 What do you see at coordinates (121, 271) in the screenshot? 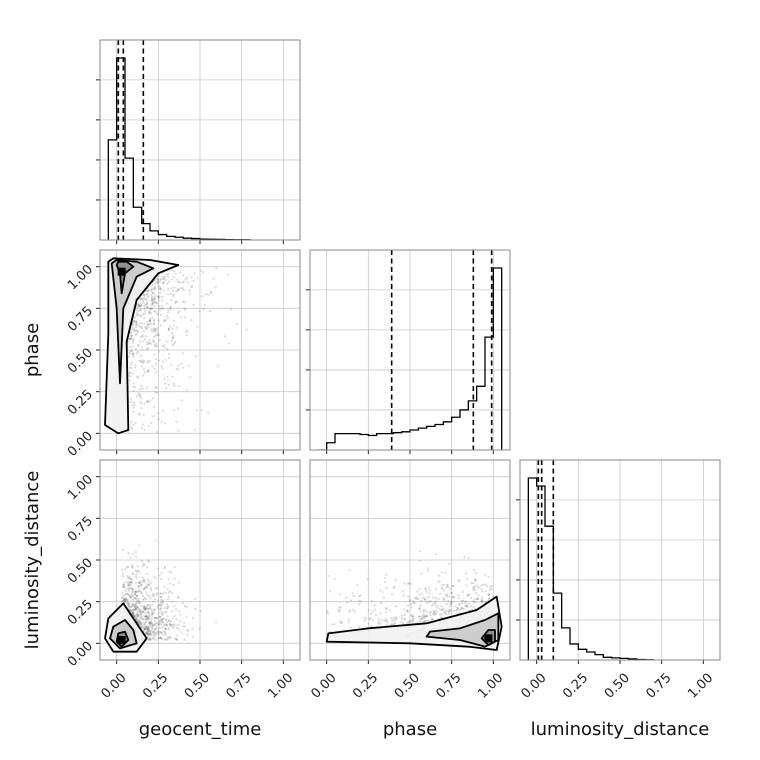
I see `density-peak` at bounding box center [121, 271].